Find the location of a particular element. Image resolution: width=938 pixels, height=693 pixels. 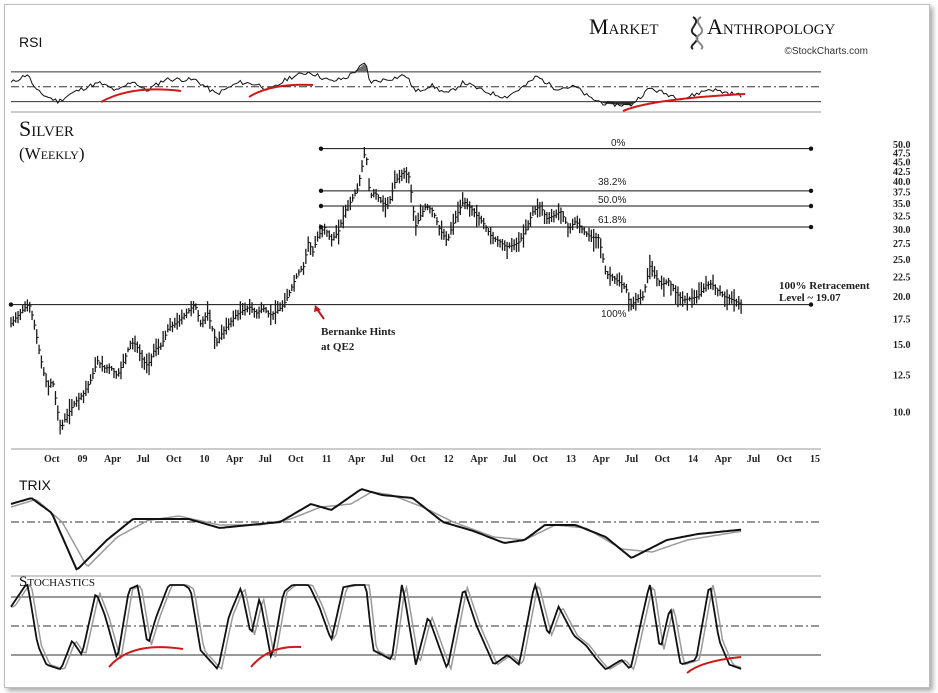

stoch-signal-line is located at coordinates (376, 627).